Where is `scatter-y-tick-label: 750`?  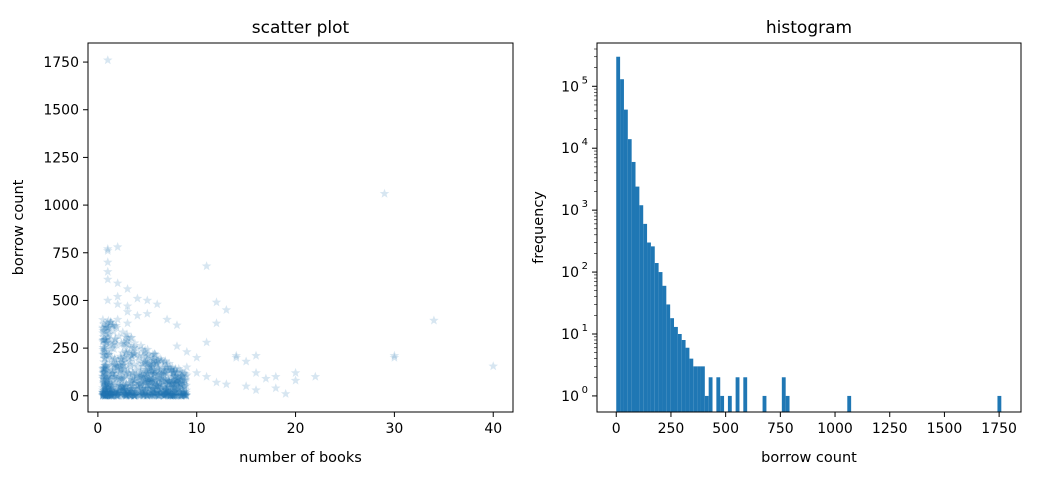
scatter-y-tick-label: 750 is located at coordinates (65, 254).